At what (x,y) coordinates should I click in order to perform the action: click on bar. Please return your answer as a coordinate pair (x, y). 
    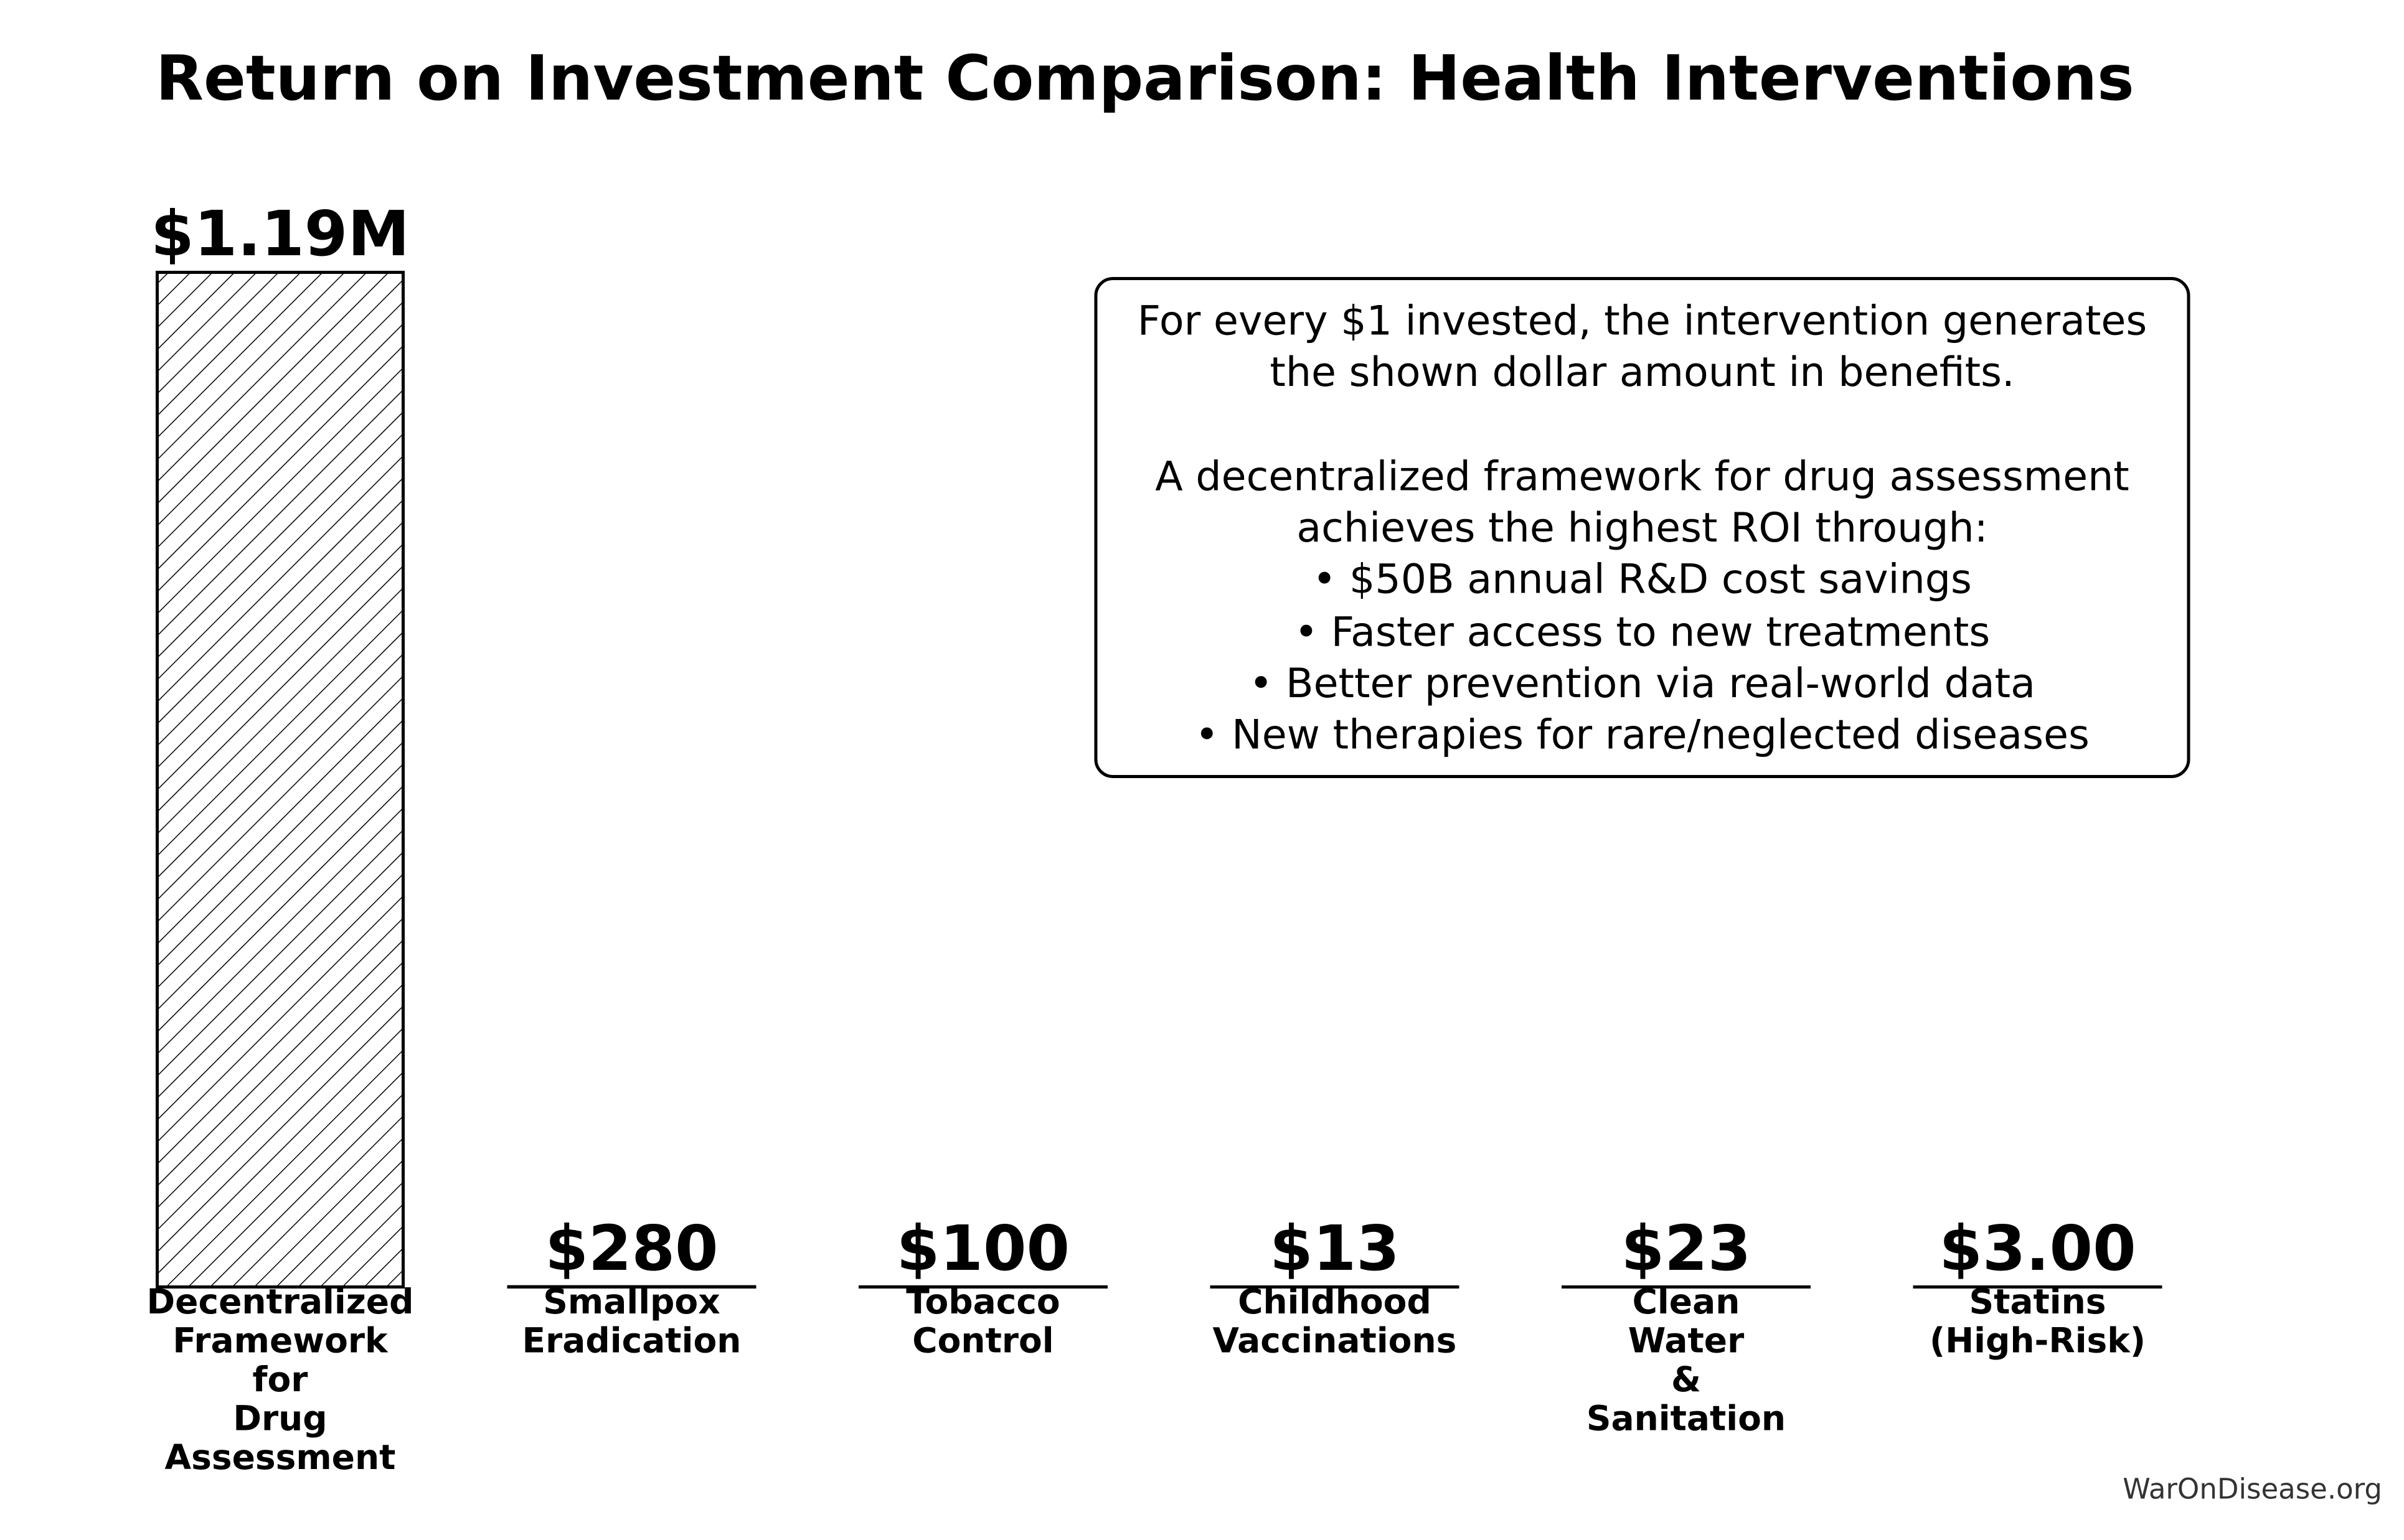
    Looking at the image, I should click on (280, 780).